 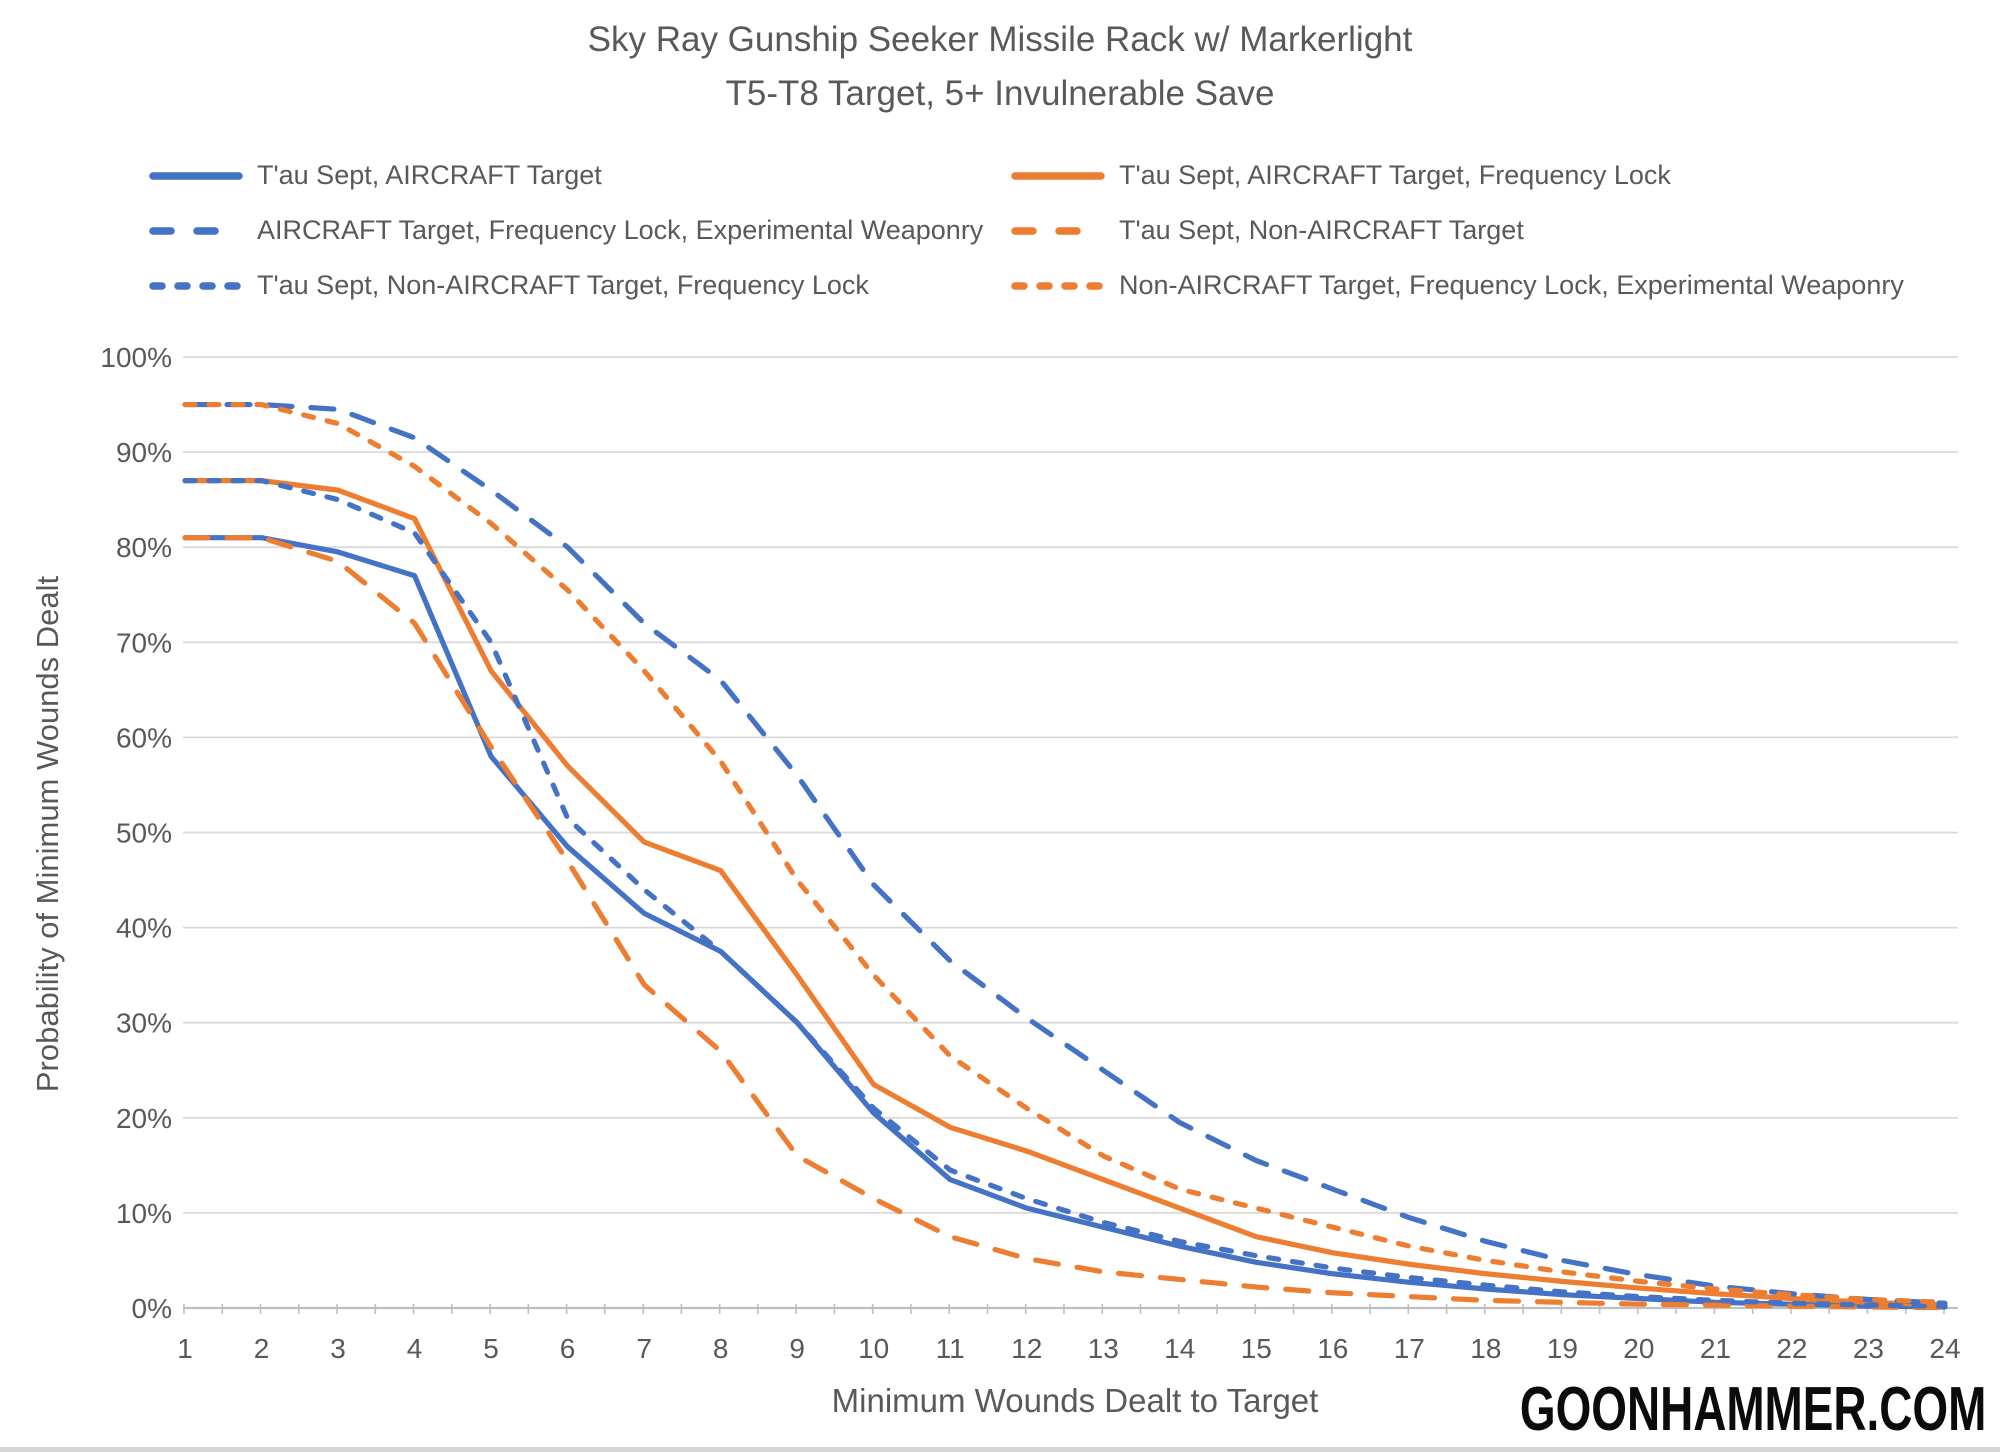 I want to click on y-axis-tick-label: 90%, so click(x=144, y=452).